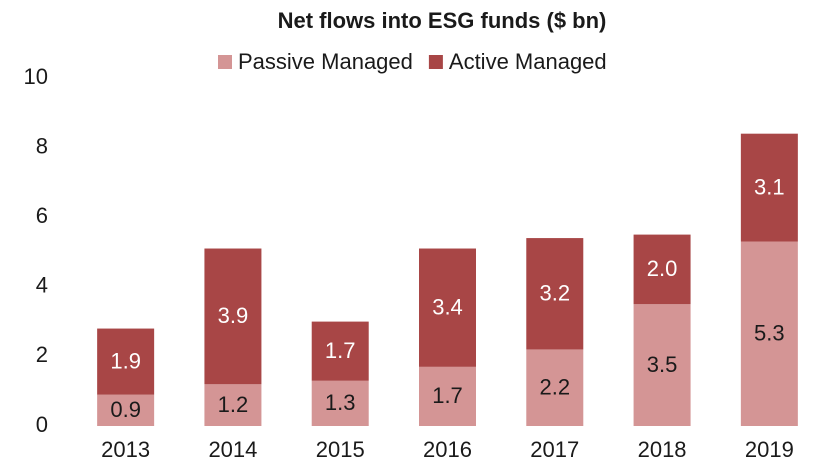  Describe the element at coordinates (554, 449) in the screenshot. I see `x-tick-label: 2017` at that location.